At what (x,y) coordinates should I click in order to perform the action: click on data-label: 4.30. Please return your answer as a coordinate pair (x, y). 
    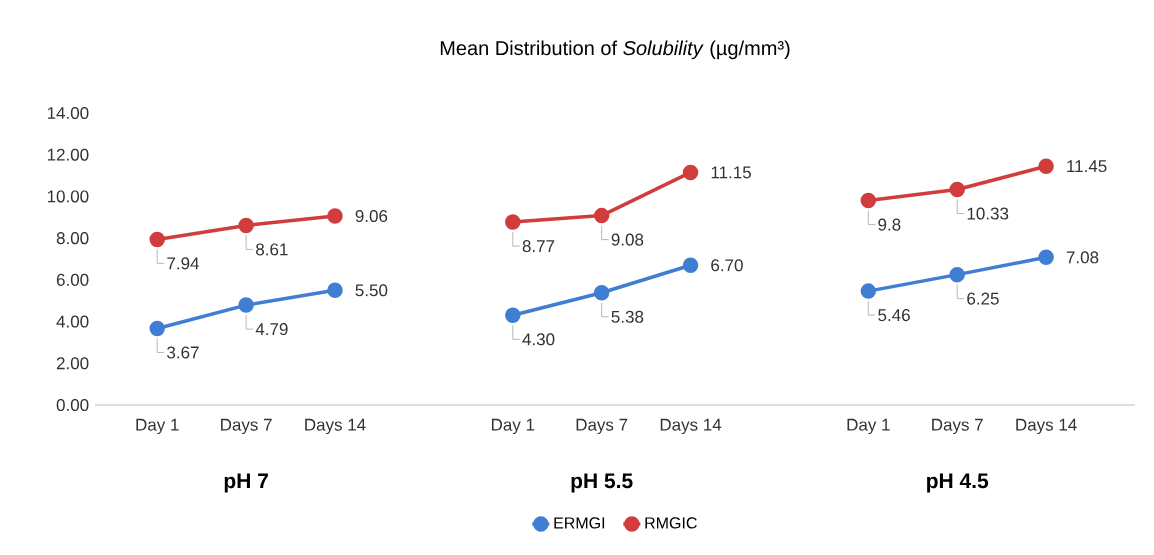
    Looking at the image, I should click on (538, 339).